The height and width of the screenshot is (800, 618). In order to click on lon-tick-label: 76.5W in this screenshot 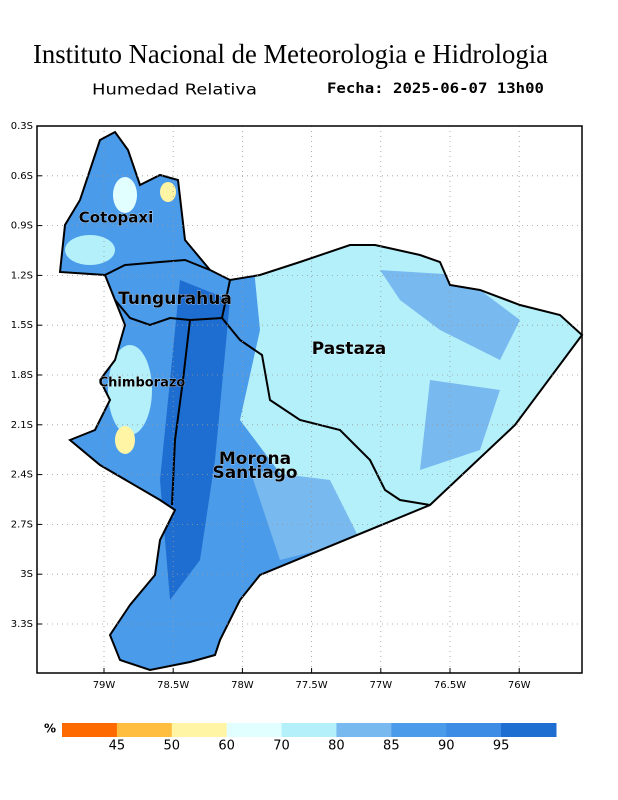, I will do `click(450, 685)`.